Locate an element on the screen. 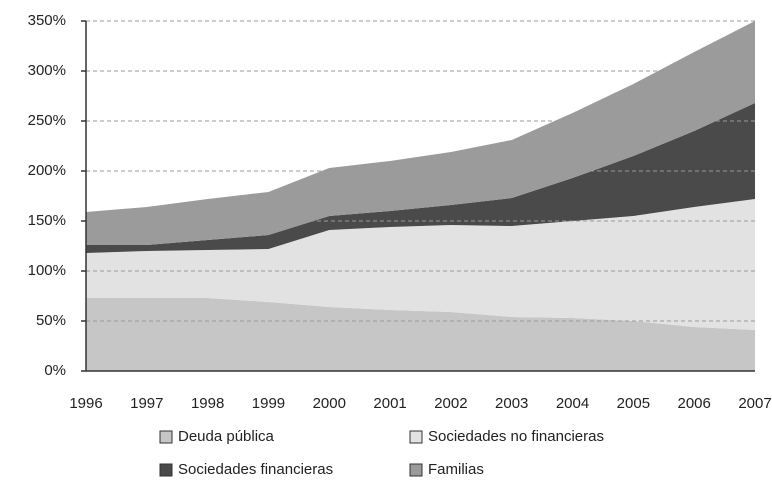  legend-item: Familias is located at coordinates (446, 469).